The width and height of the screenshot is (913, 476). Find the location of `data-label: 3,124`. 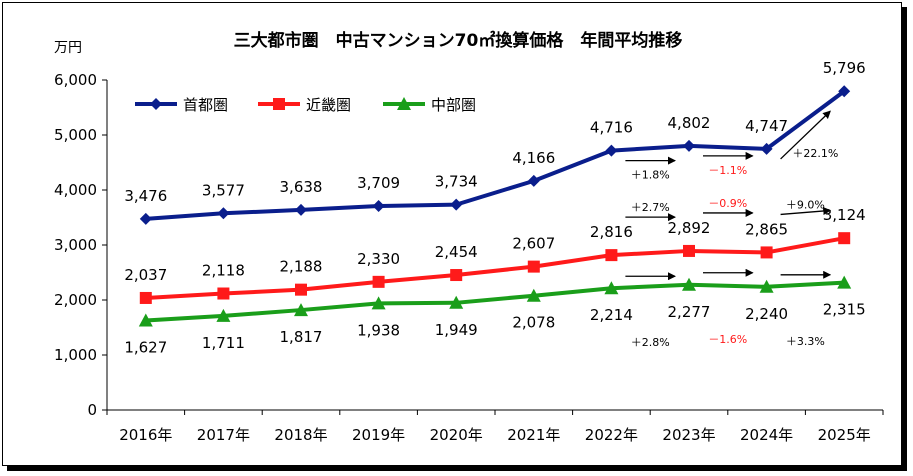

data-label: 3,124 is located at coordinates (844, 215).